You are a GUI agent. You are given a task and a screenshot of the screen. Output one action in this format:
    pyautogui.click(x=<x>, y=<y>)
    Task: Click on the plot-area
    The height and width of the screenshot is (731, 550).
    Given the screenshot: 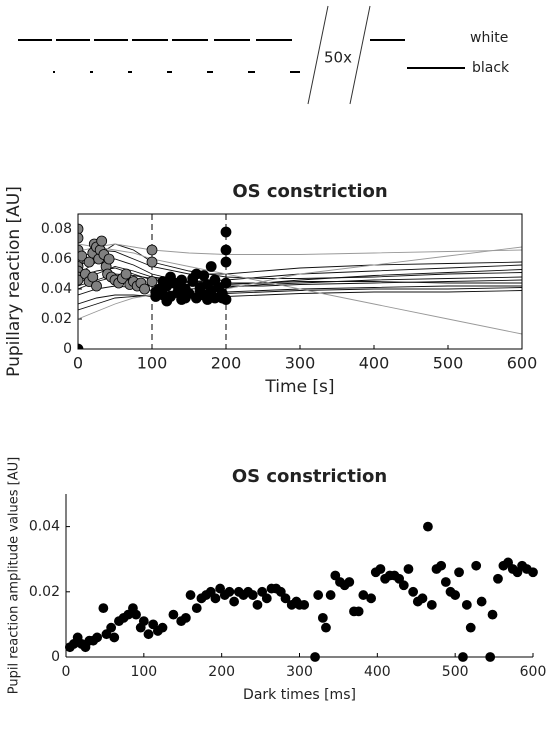 What is the action you would take?
    pyautogui.click(x=300, y=281)
    